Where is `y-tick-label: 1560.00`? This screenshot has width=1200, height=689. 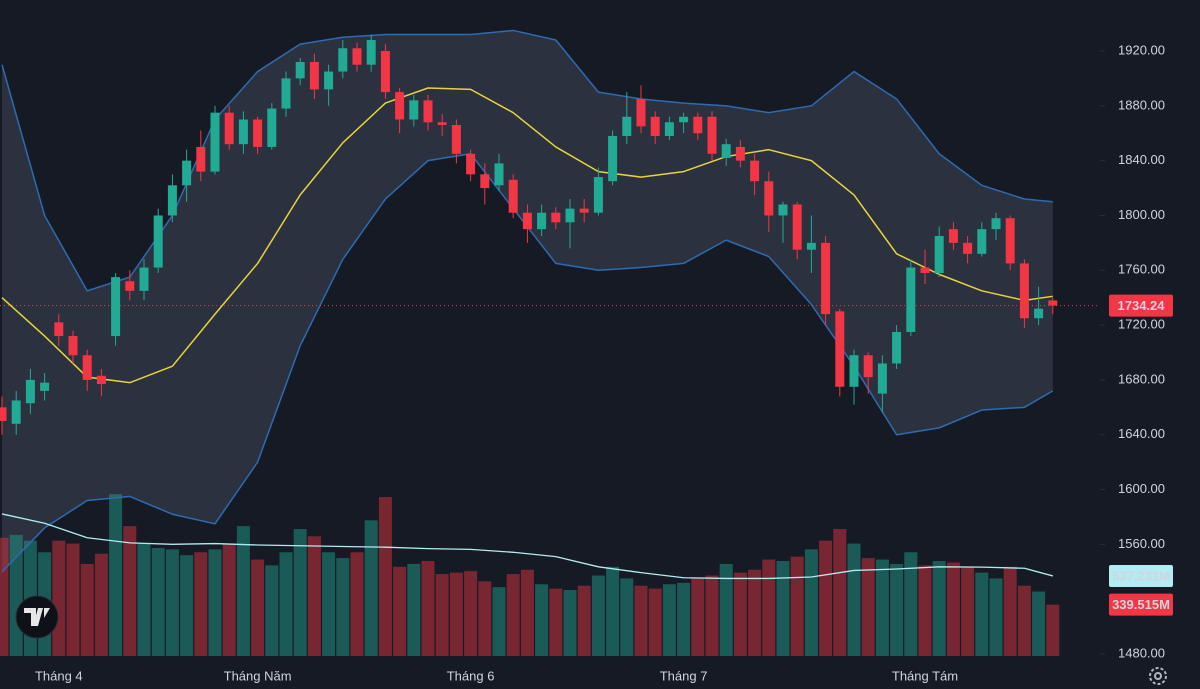 y-tick-label: 1560.00 is located at coordinates (1141, 543).